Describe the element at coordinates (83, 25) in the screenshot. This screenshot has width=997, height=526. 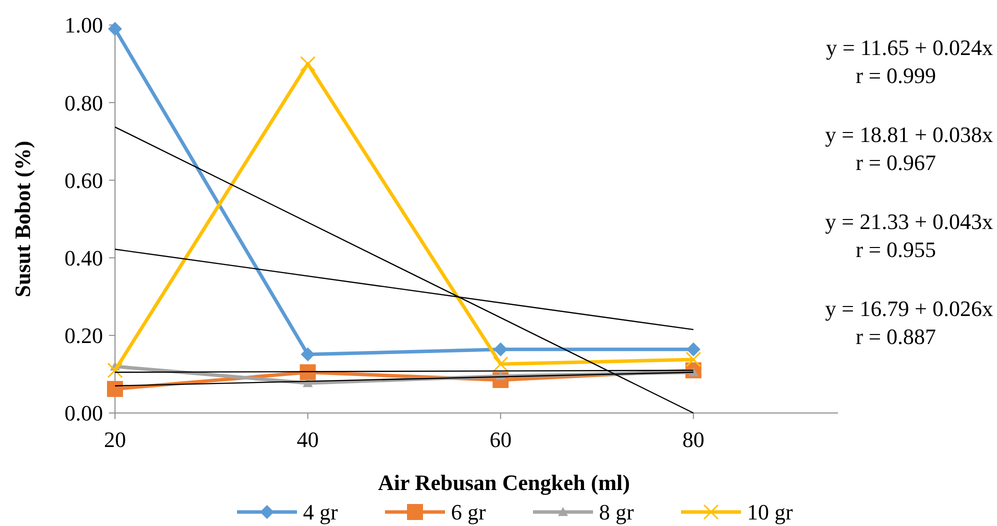
I see `y-tick-label: 1.00` at that location.